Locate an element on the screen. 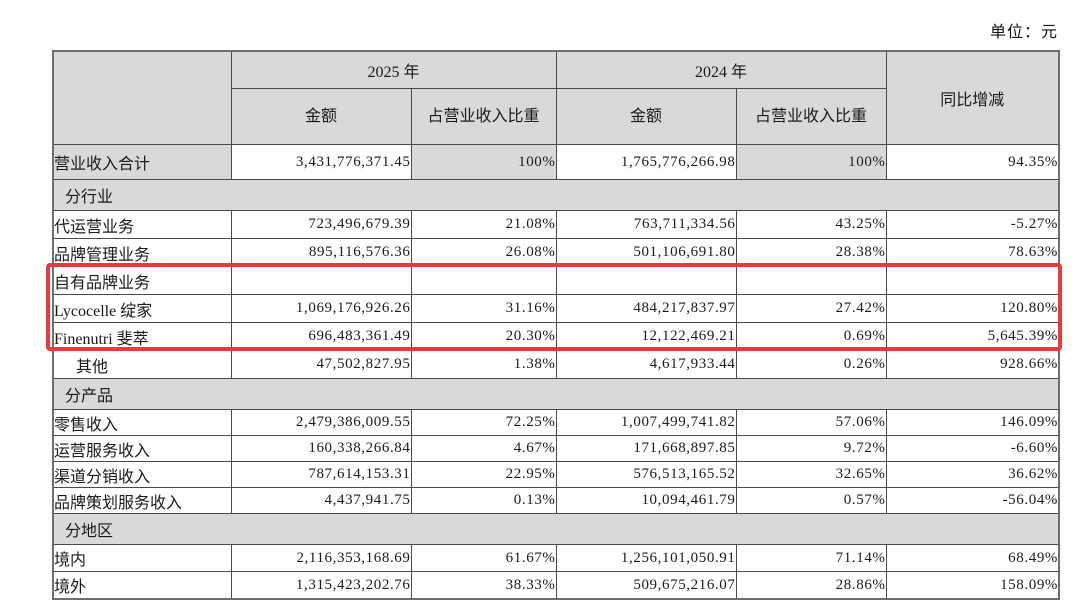 The height and width of the screenshot is (610, 1080). amount-2025-cell: 787,614,153.31 is located at coordinates (321, 474).